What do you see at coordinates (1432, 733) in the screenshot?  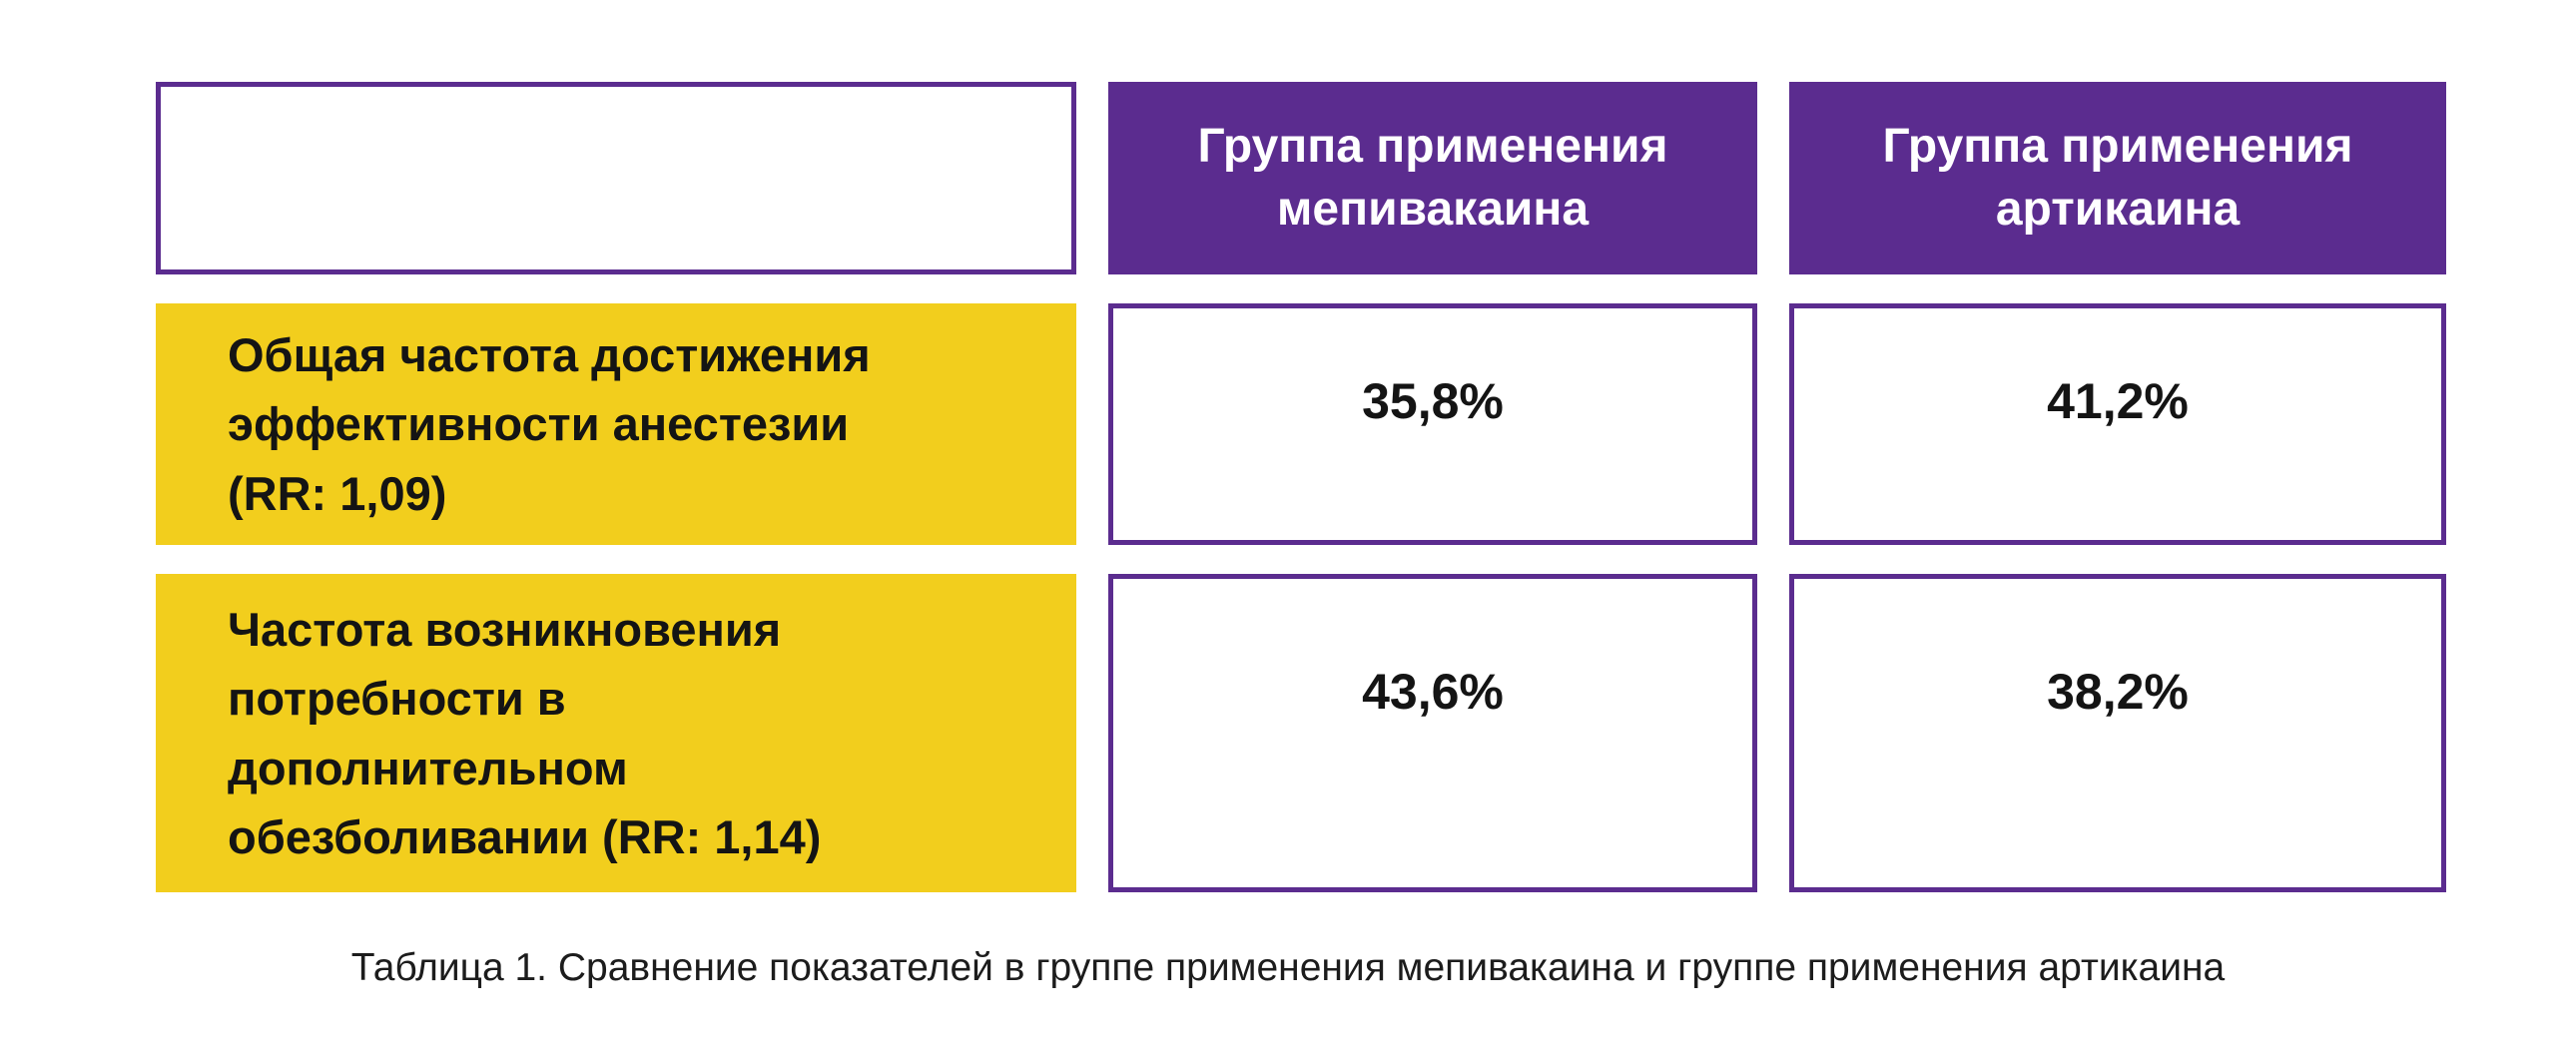 I see `value-mepivacaine-need: 43,6%` at bounding box center [1432, 733].